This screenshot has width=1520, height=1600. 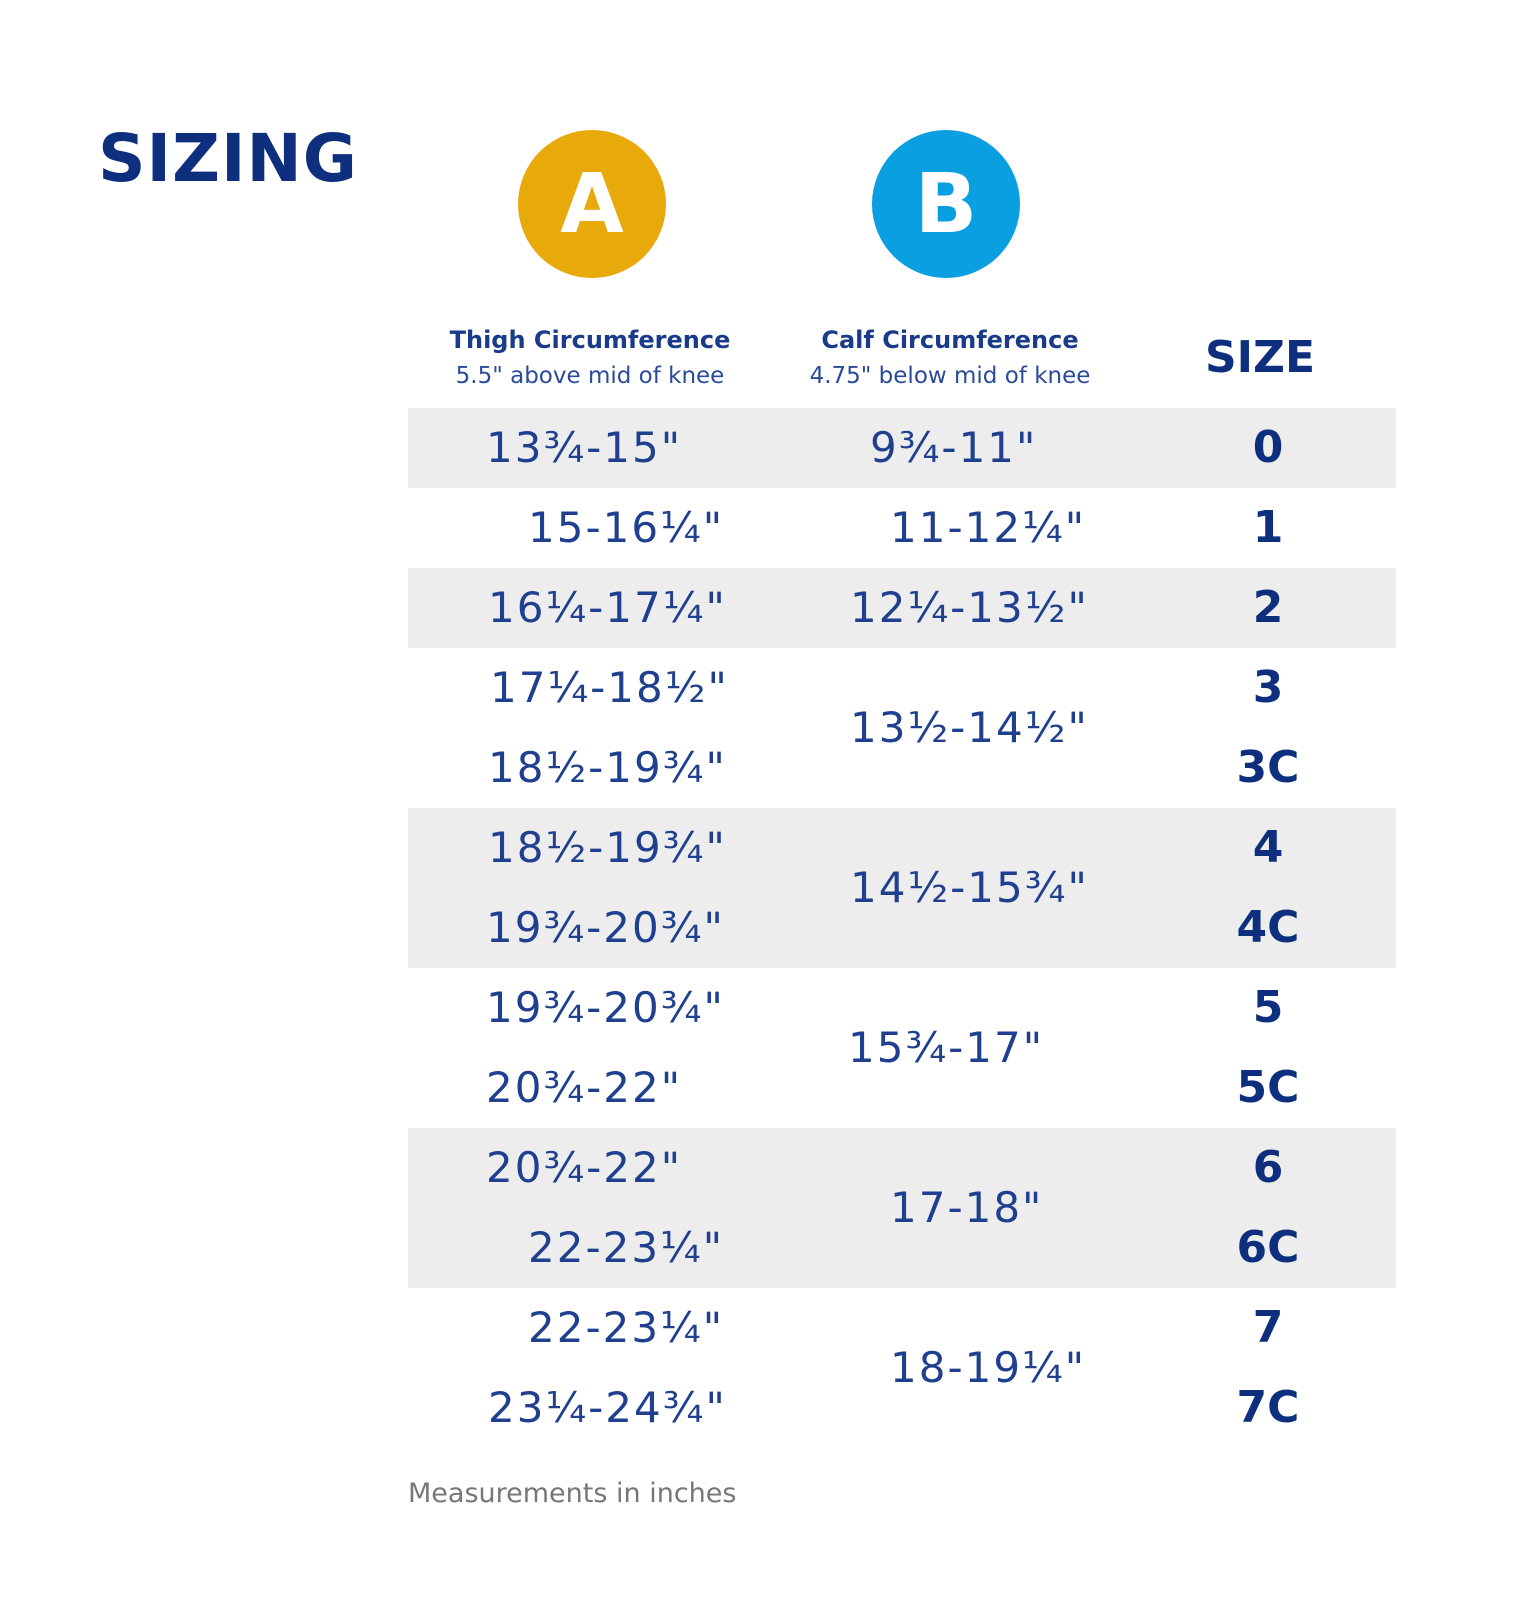 What do you see at coordinates (1268, 607) in the screenshot?
I see `size-value: 2` at bounding box center [1268, 607].